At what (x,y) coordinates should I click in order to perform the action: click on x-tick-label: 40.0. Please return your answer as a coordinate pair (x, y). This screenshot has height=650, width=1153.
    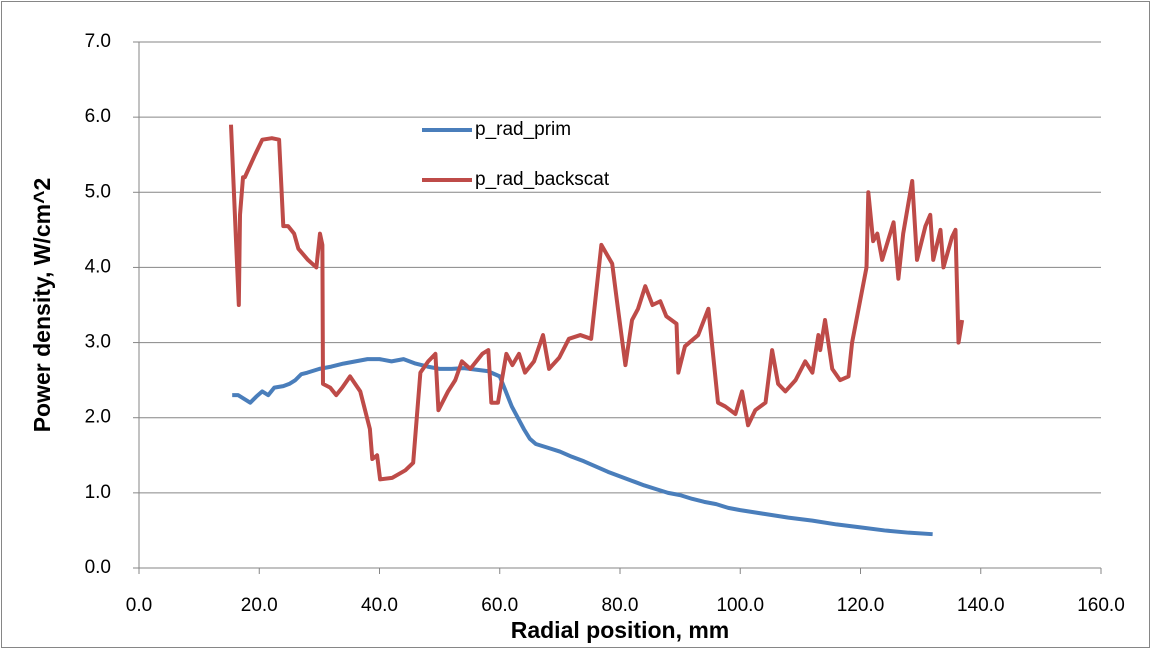
    Looking at the image, I should click on (379, 605).